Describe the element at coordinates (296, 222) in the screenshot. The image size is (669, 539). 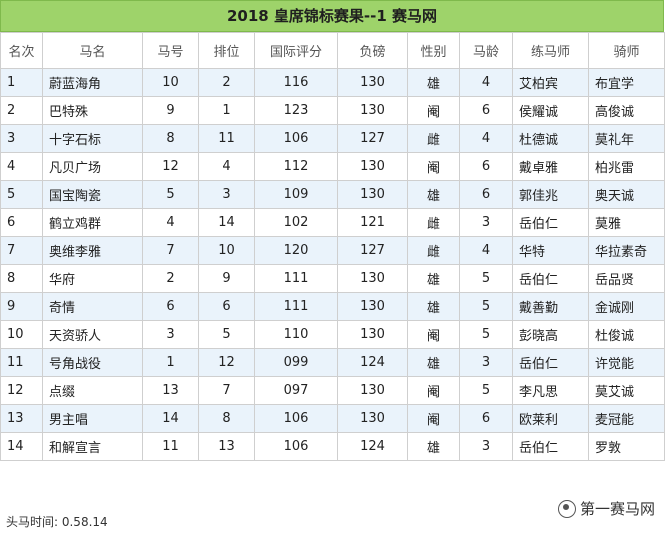
I see `cell-rating: 102` at that location.